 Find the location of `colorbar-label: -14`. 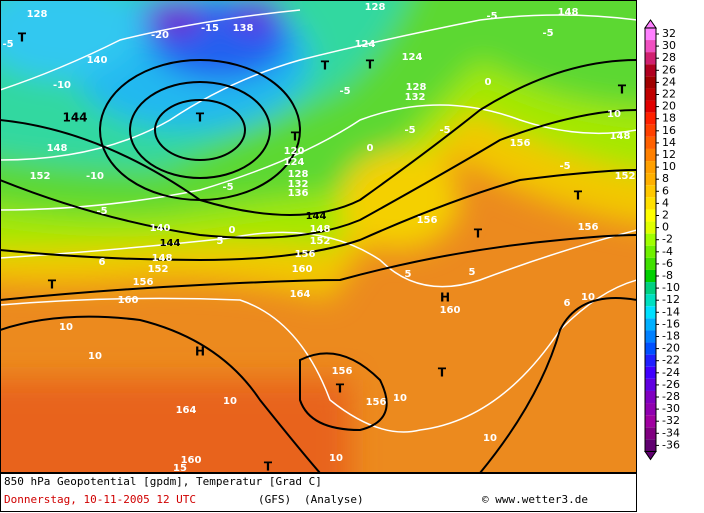

colorbar-label: -14 is located at coordinates (671, 311).